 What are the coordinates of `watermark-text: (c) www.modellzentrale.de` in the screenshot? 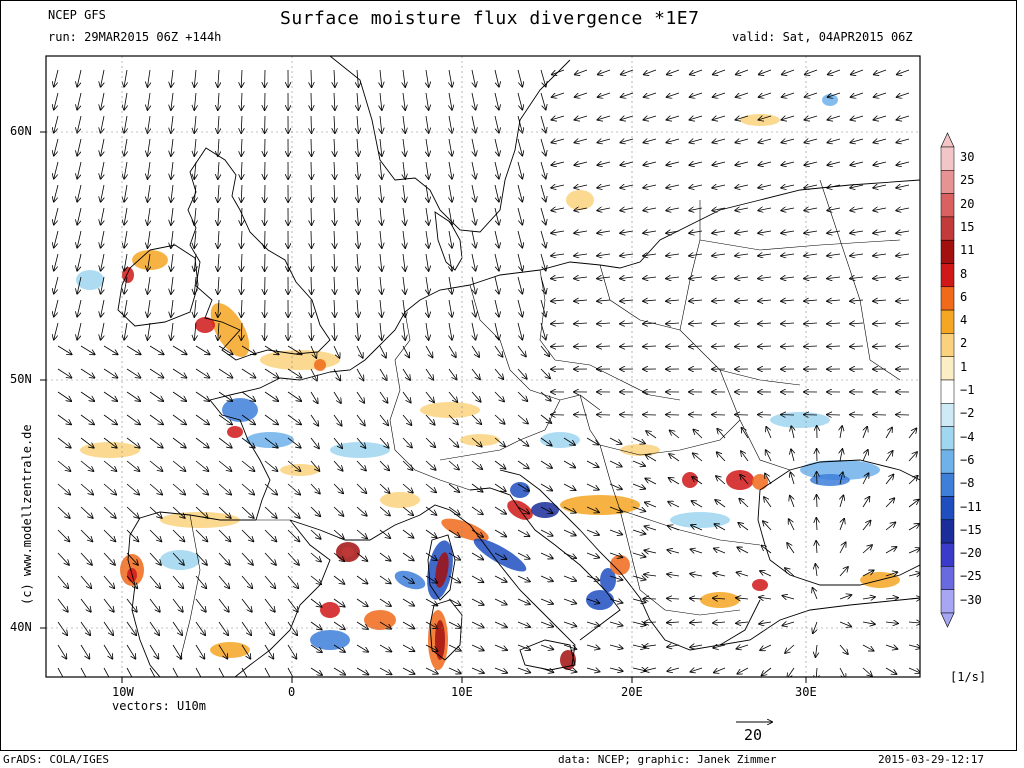 It's located at (27, 514).